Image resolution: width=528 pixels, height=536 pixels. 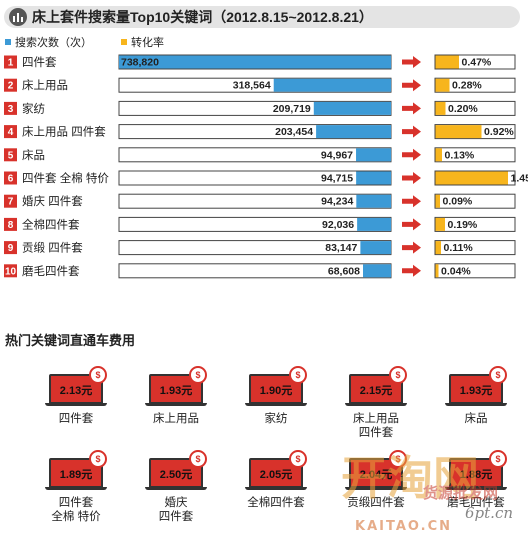 What do you see at coordinates (476, 396) in the screenshot?
I see `cost-card: 1.93元 $ 床品` at bounding box center [476, 396].